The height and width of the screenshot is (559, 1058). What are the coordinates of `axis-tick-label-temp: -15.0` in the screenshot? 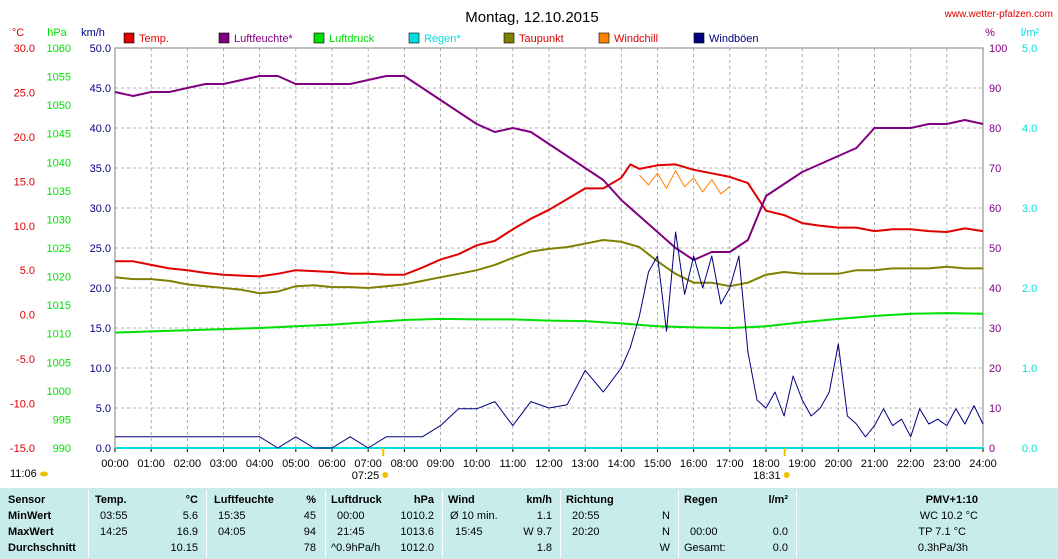 It's located at (22, 449).